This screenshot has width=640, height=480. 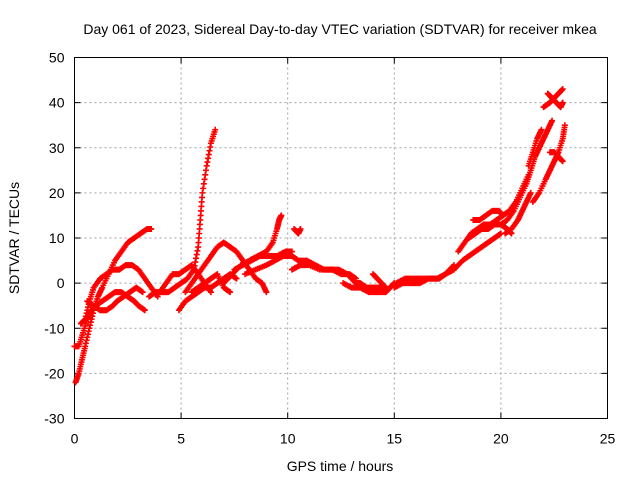 I want to click on x-tick-label: 15, so click(x=395, y=439).